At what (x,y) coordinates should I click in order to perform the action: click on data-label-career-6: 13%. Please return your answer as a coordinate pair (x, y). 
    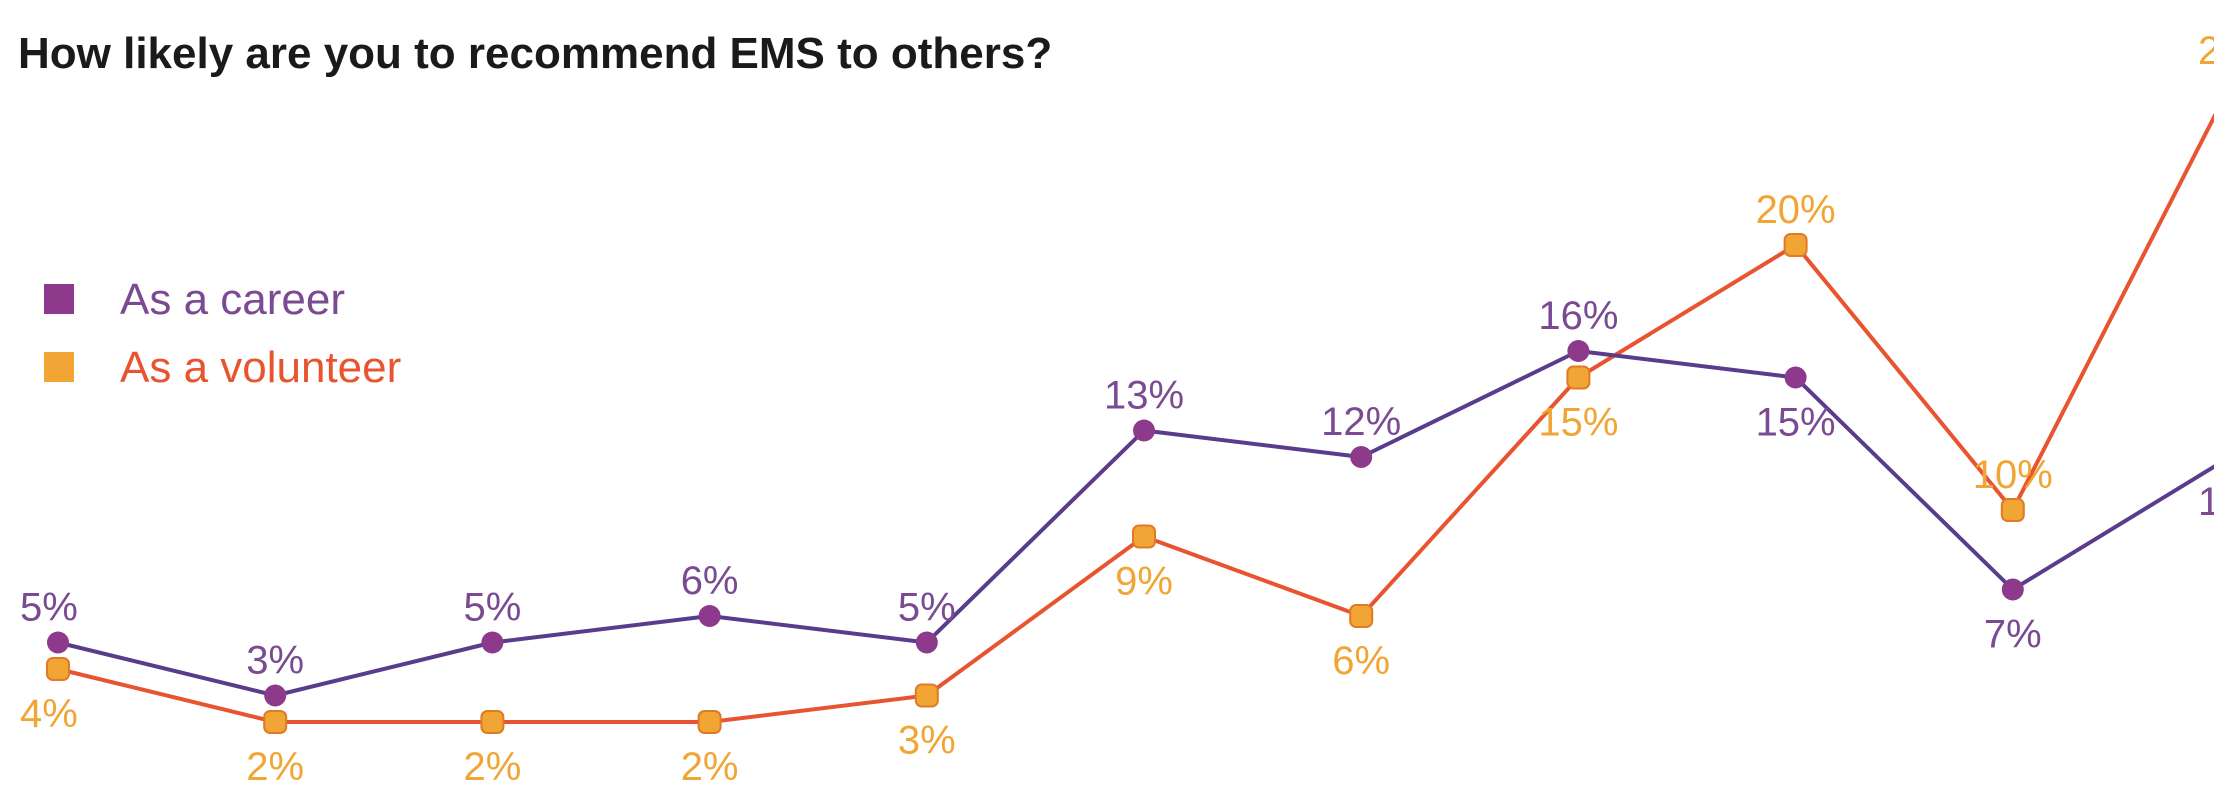
    Looking at the image, I should click on (1144, 396).